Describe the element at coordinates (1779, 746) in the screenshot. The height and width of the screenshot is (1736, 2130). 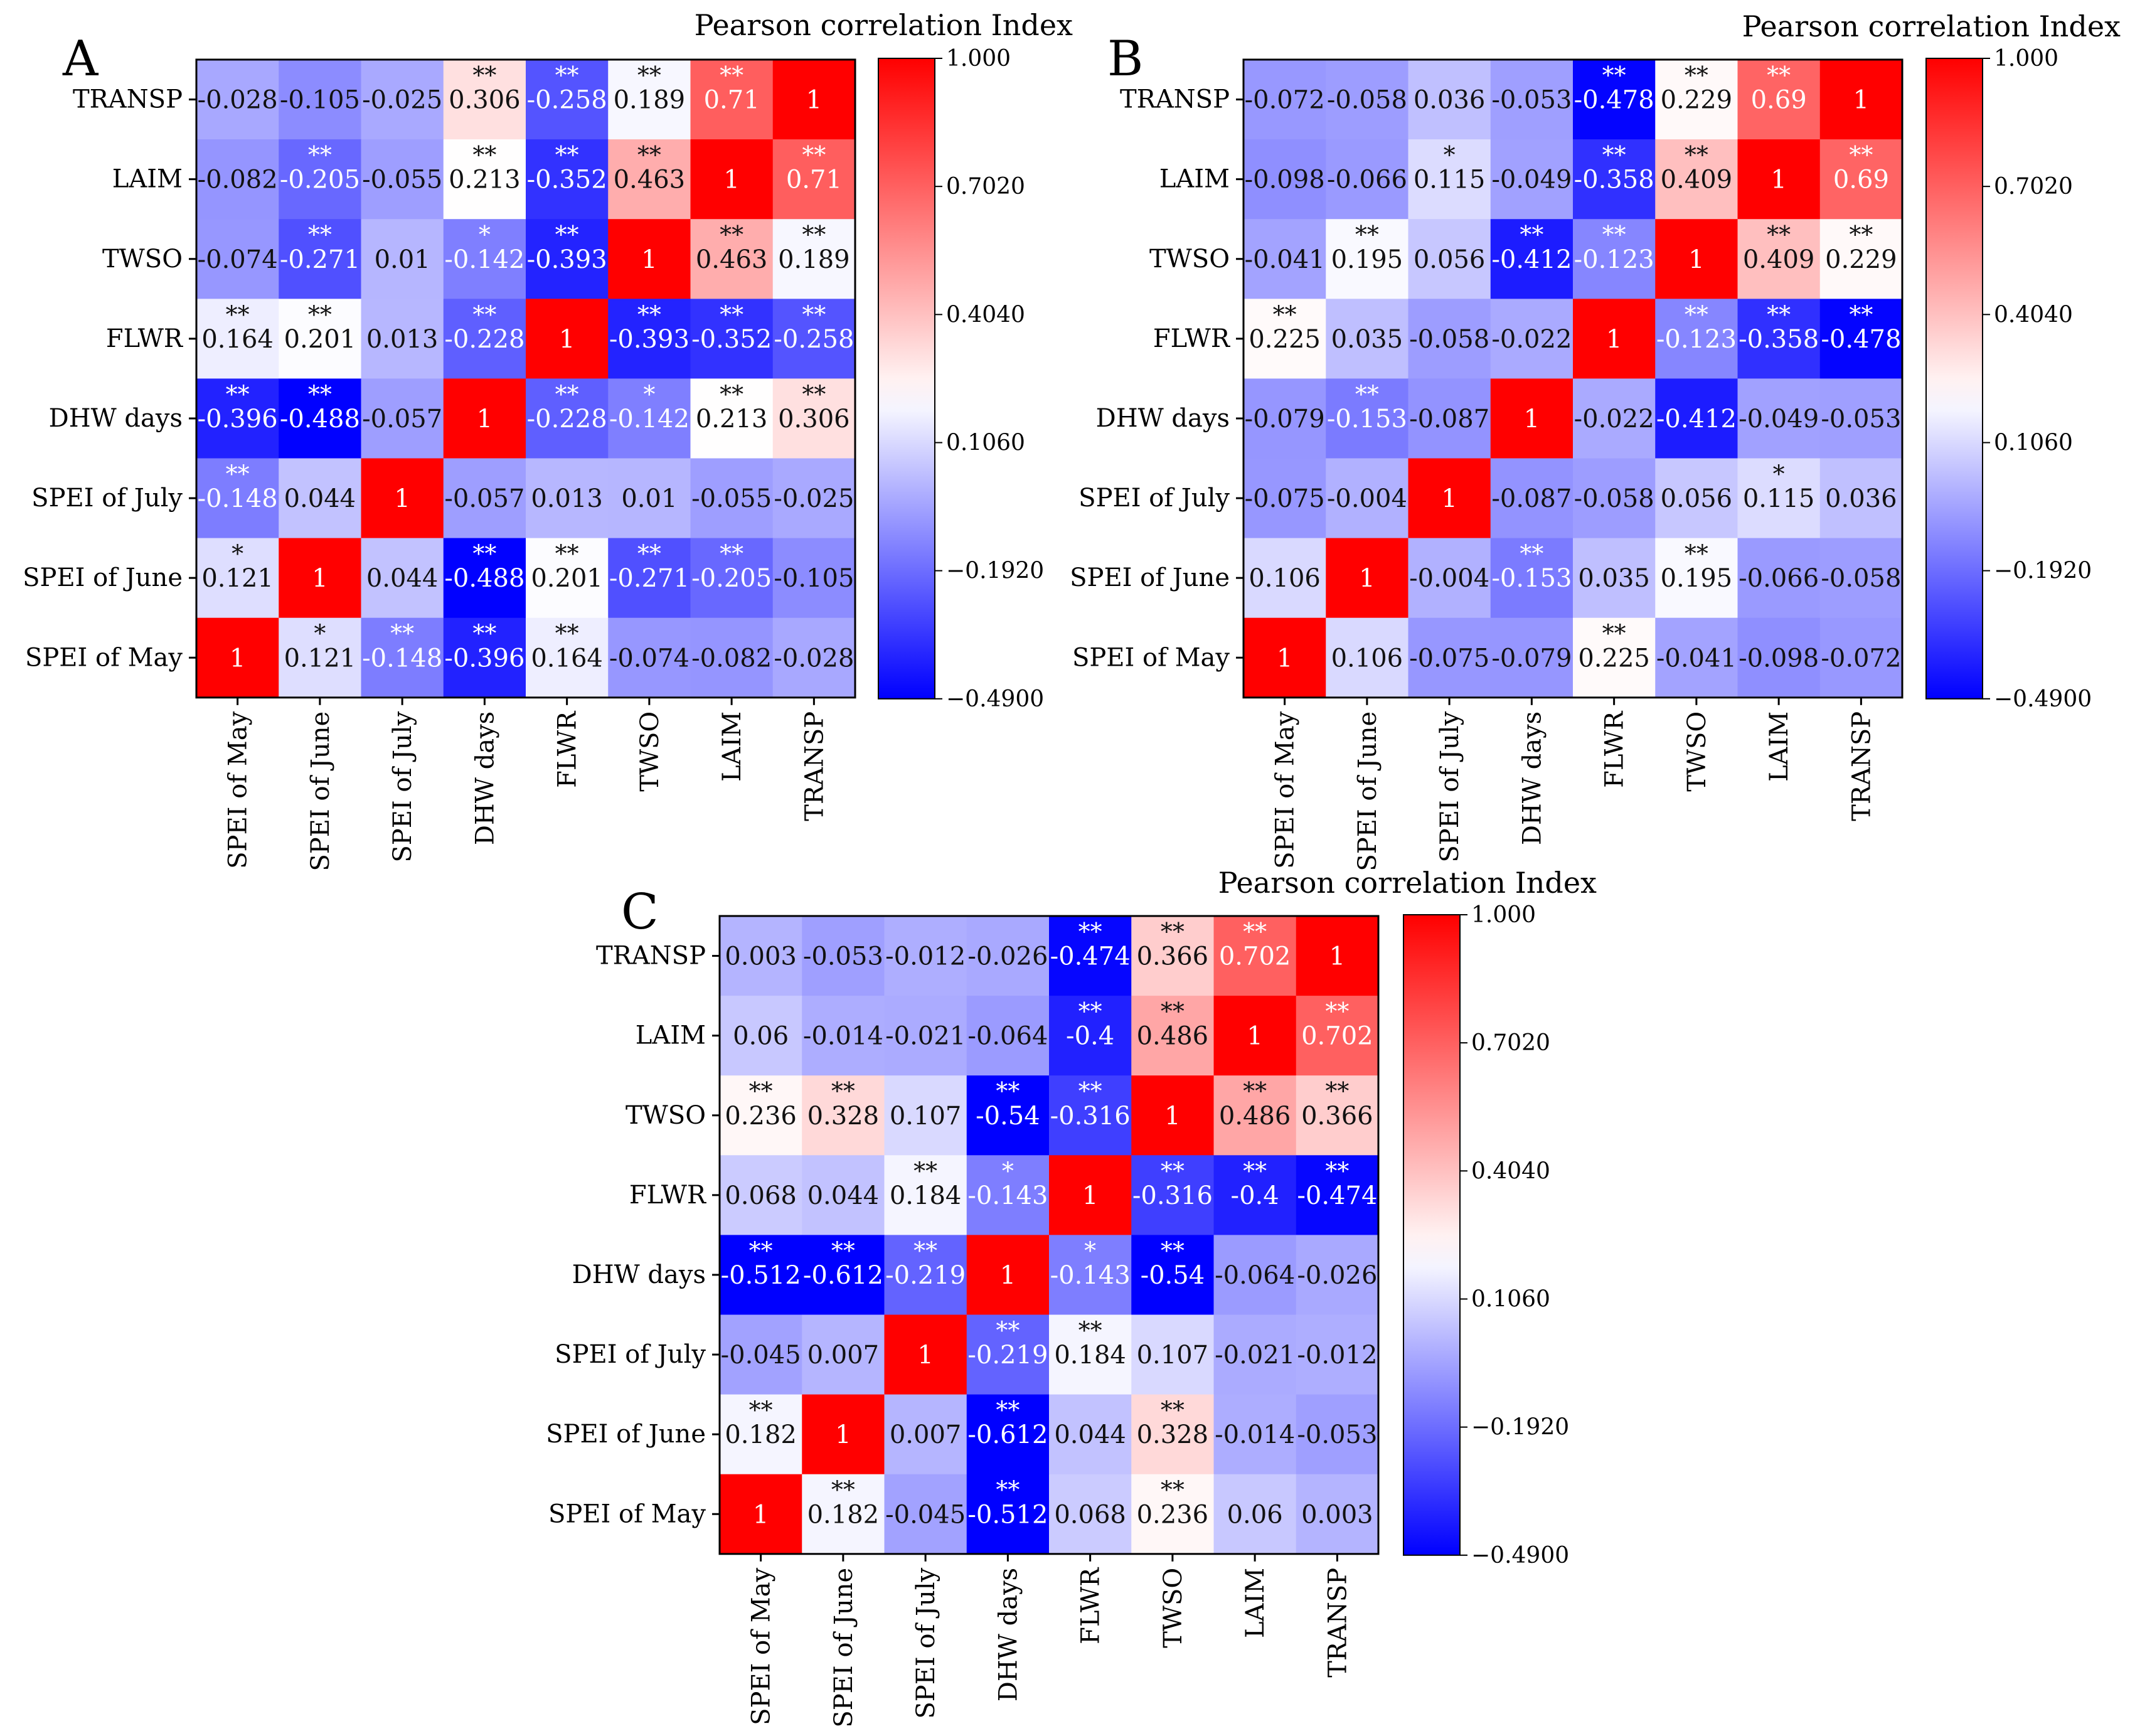
I see `x-tick-label: LAIM` at that location.